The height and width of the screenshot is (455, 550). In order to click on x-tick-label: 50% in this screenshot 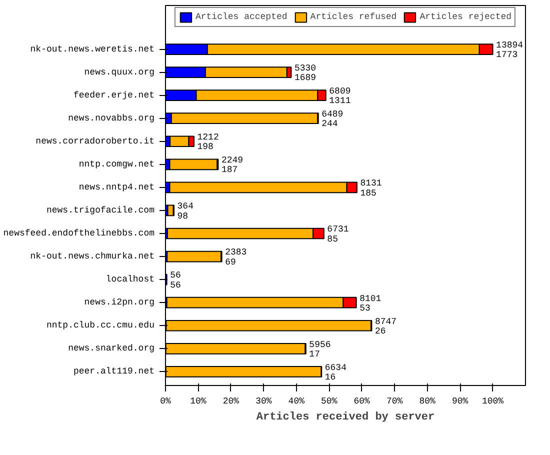, I will do `click(329, 401)`.